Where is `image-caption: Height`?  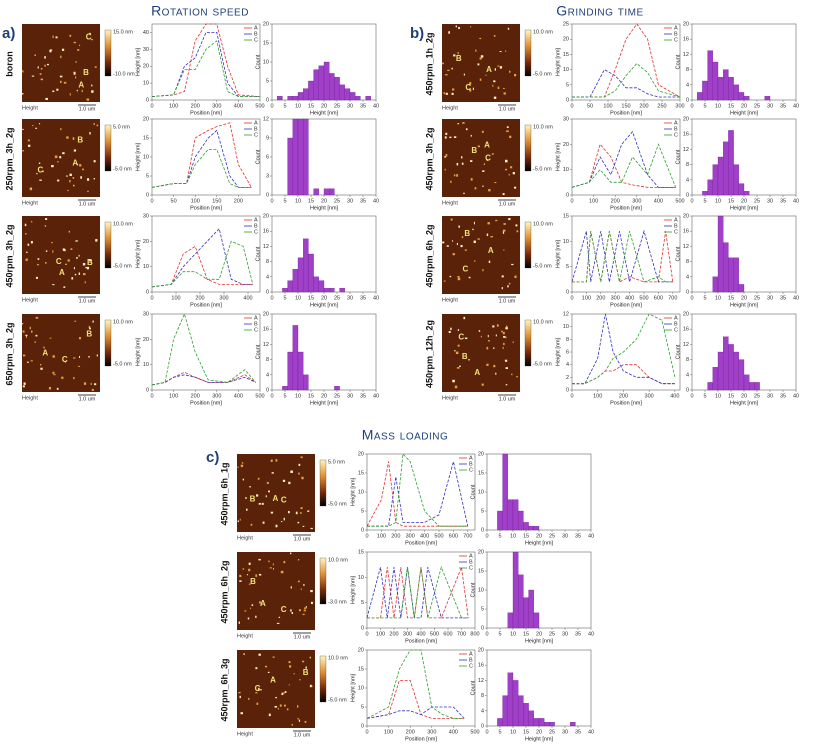 image-caption: Height is located at coordinates (30, 398).